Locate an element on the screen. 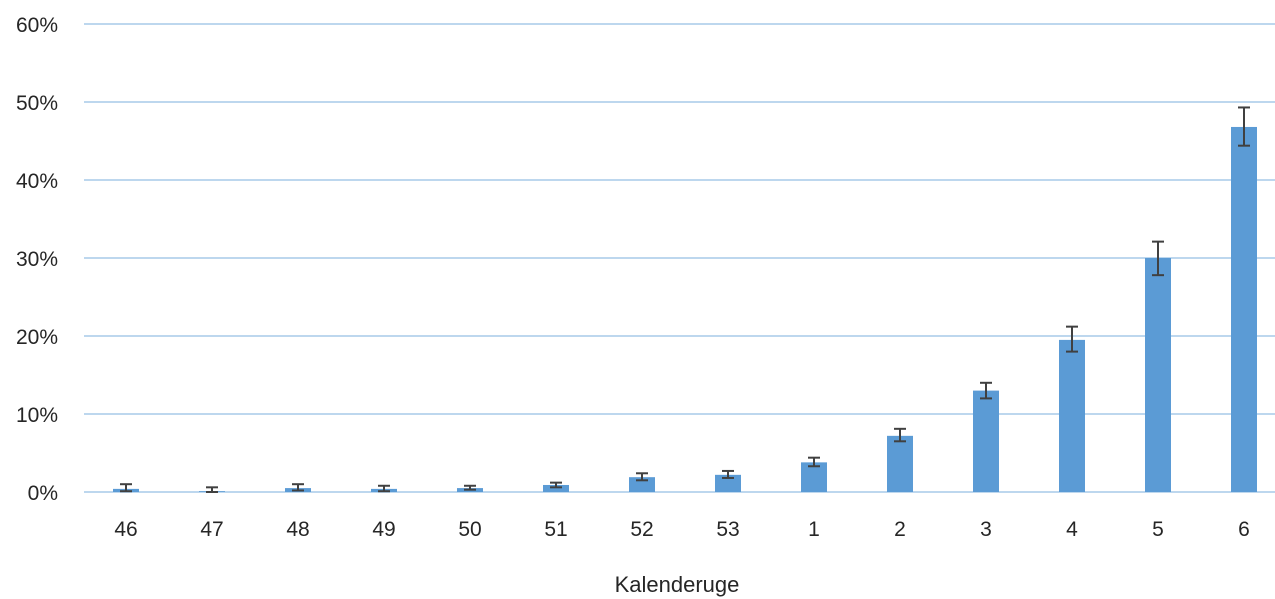 The width and height of the screenshot is (1275, 599). x-tick-label: 1 is located at coordinates (814, 529).